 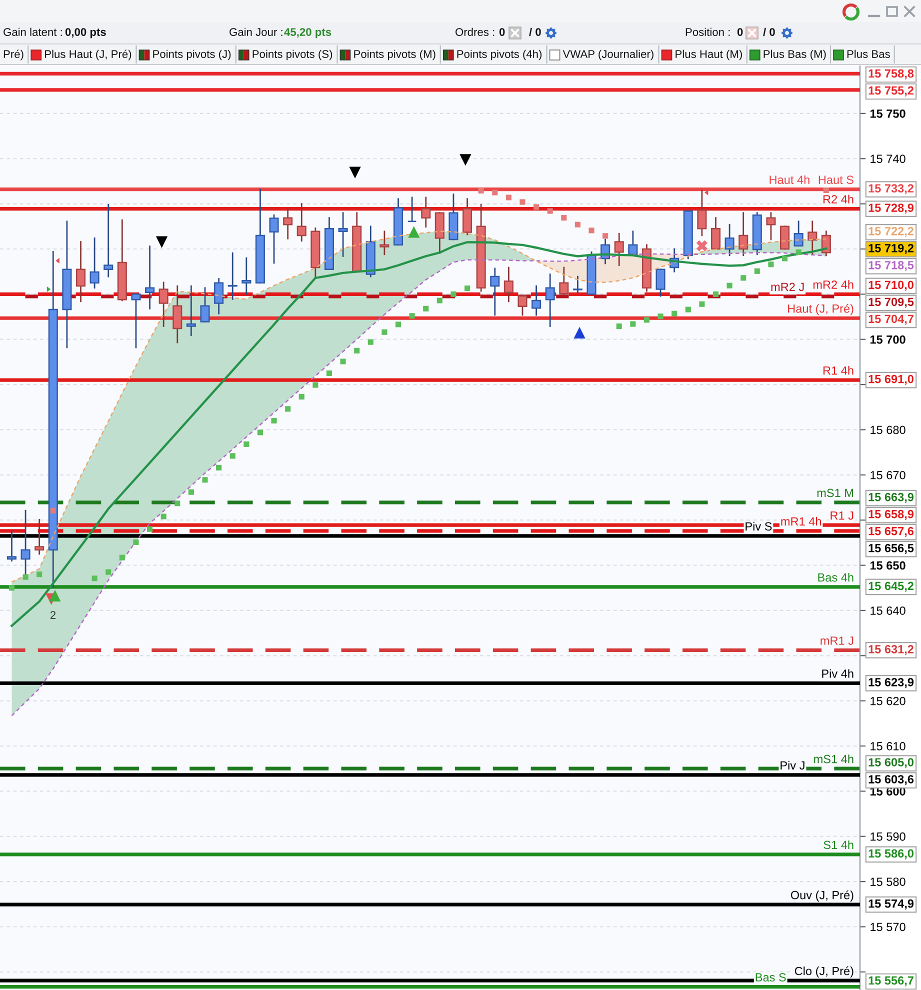 I want to click on text: Points pivots (M), so click(x=395, y=55).